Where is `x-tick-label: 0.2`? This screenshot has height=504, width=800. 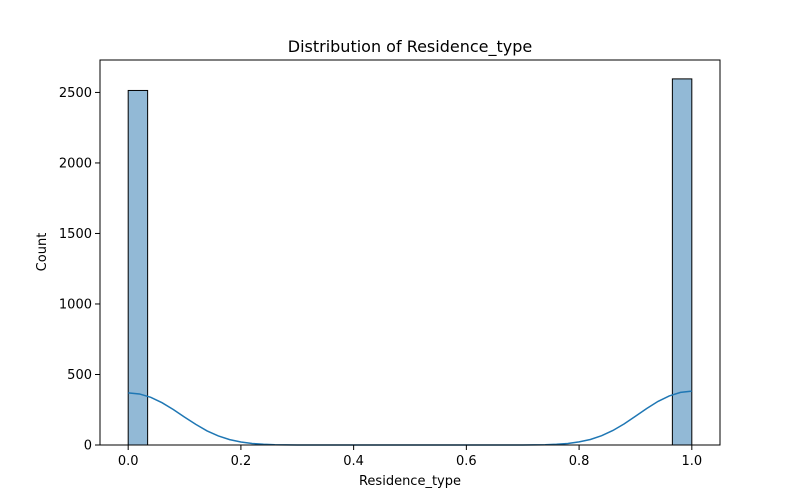
x-tick-label: 0.2 is located at coordinates (241, 461).